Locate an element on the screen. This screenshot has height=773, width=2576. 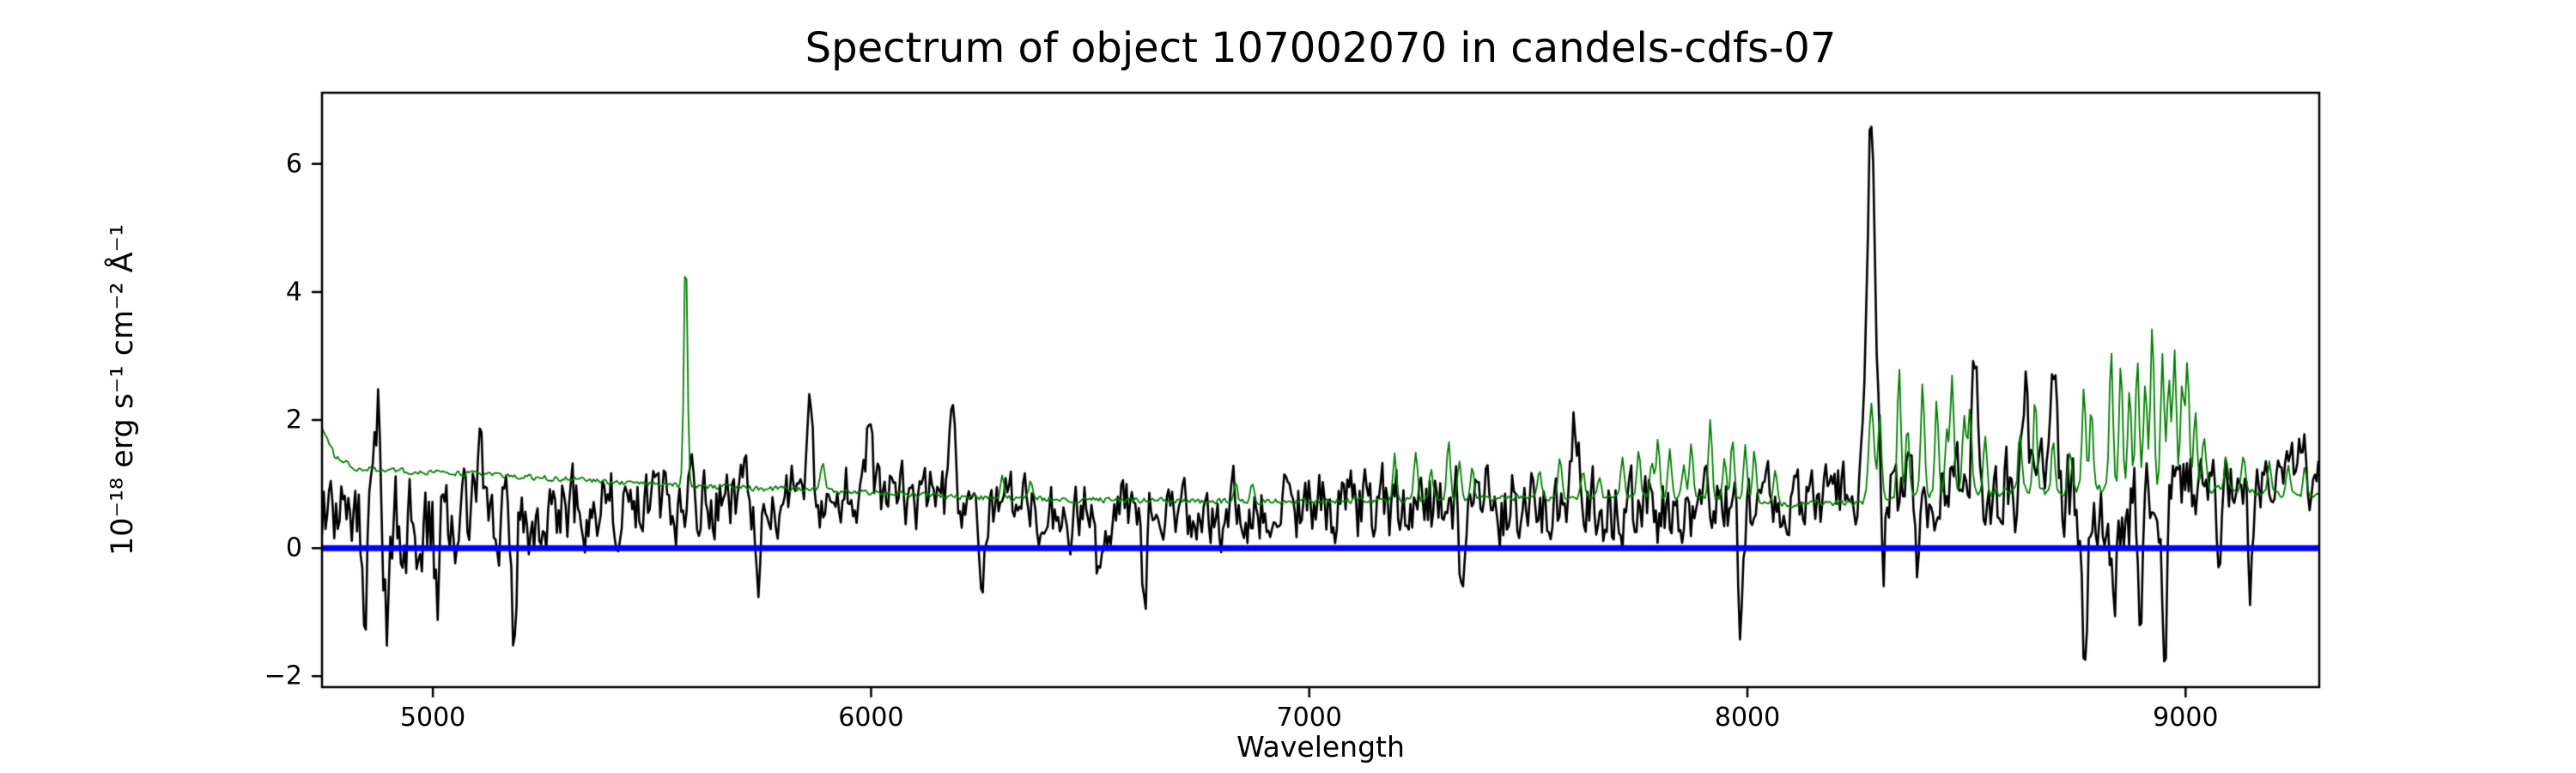
x-tick-label: 9000 is located at coordinates (2186, 718).